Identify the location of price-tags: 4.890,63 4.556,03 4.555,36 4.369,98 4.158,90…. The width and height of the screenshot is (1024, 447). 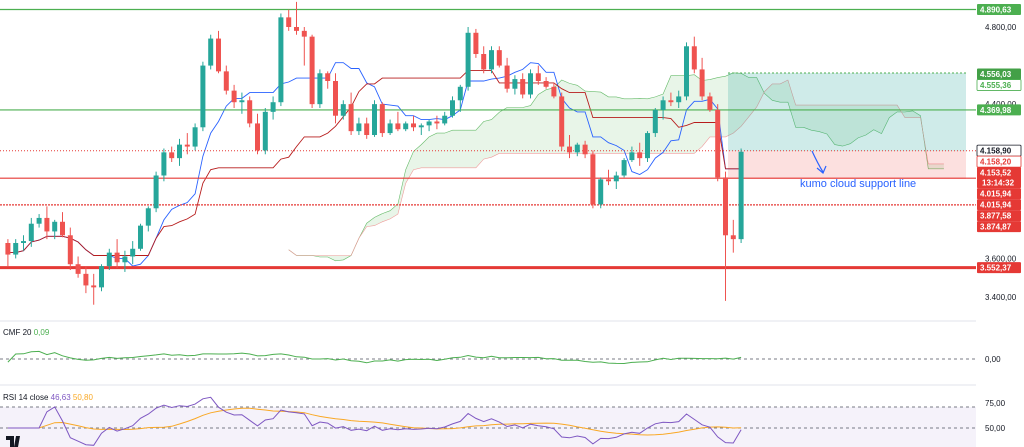
(999, 139).